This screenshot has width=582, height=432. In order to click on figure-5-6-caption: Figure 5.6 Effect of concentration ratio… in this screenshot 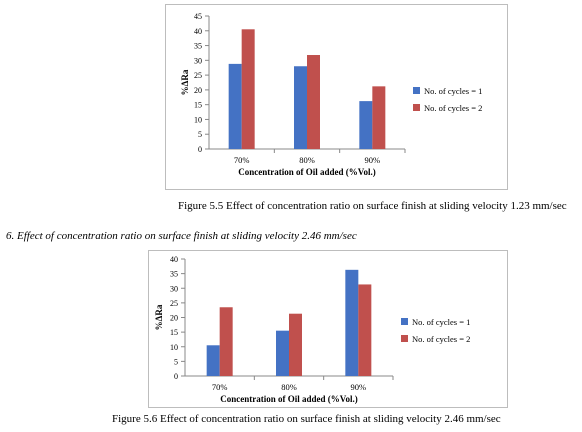, I will do `click(306, 419)`.